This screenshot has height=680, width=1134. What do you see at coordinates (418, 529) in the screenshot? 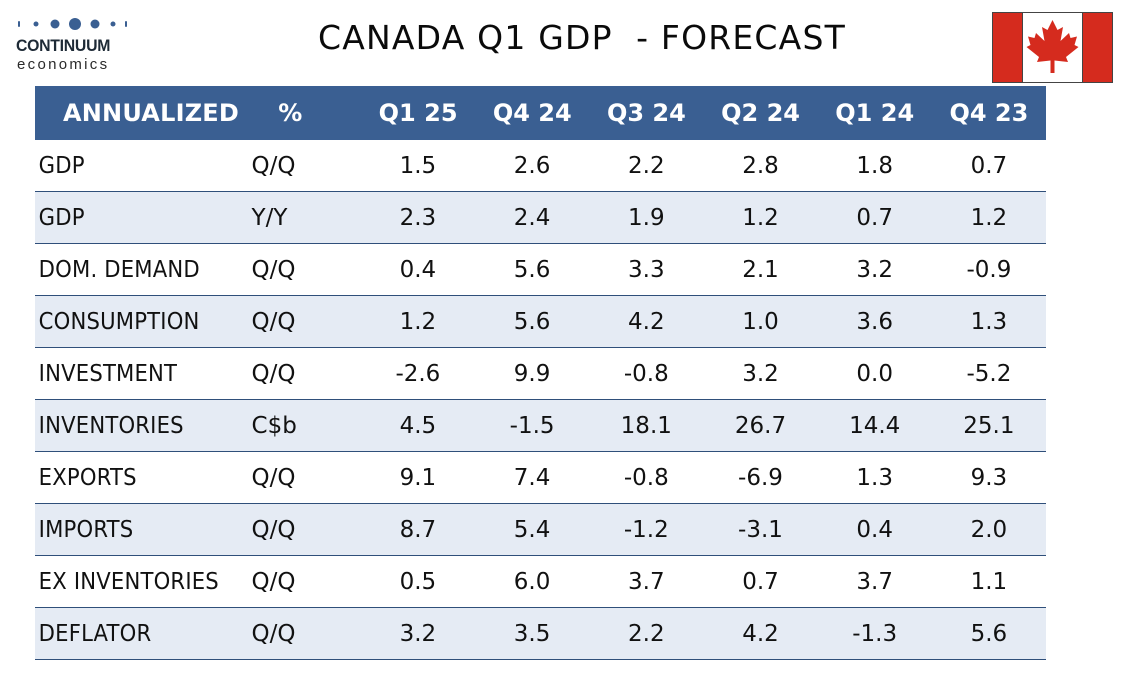
I see `row-value: 8.7` at bounding box center [418, 529].